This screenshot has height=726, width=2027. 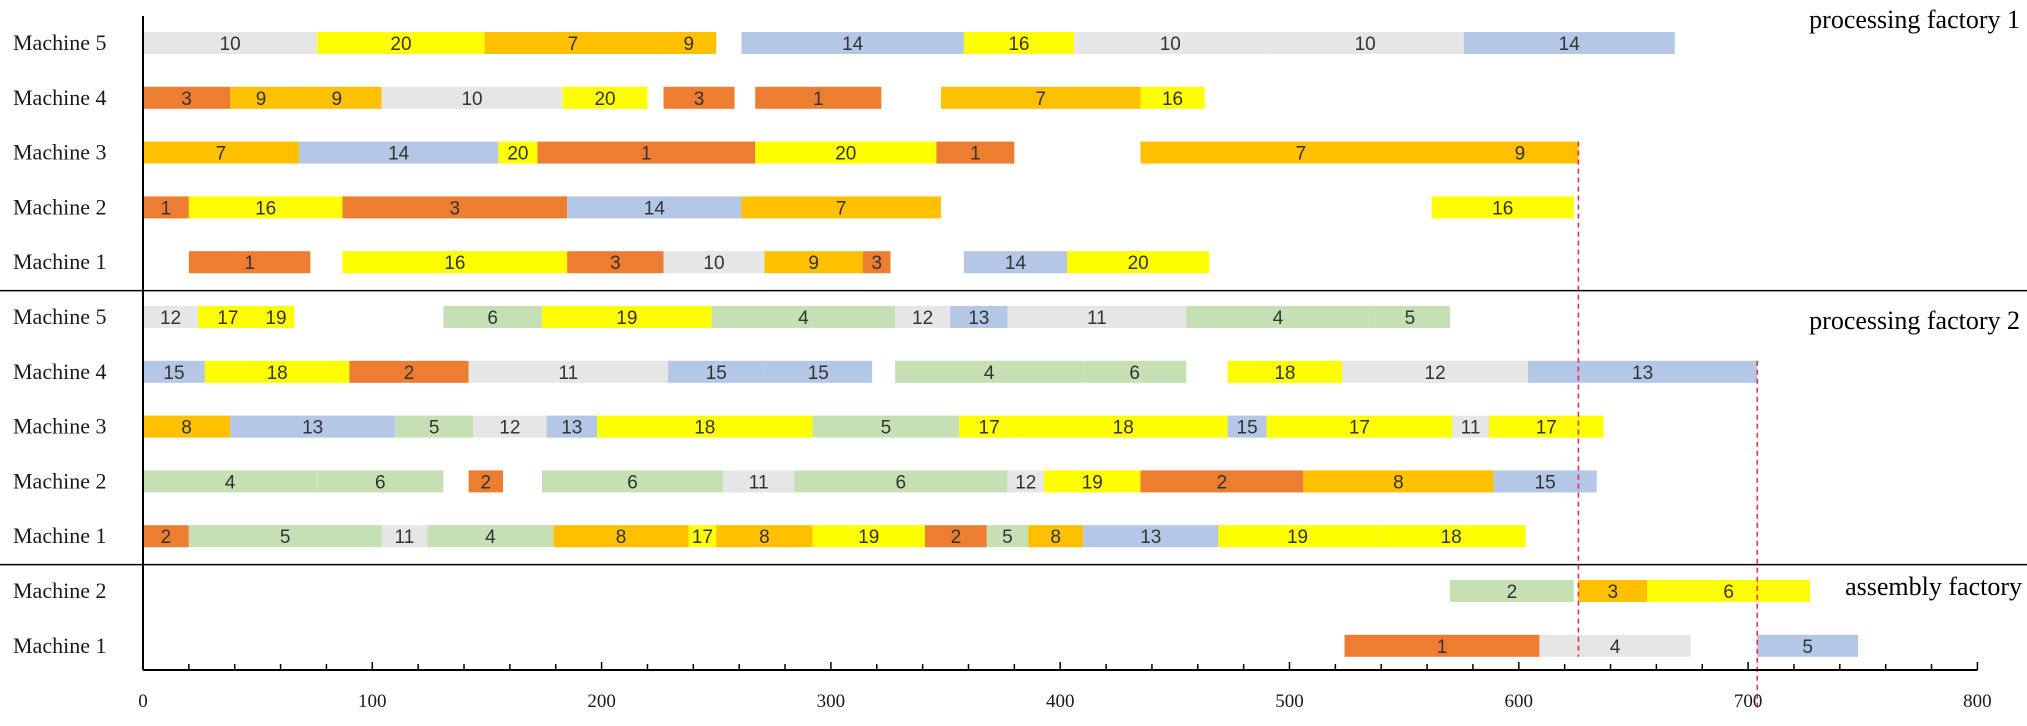 What do you see at coordinates (571, 428) in the screenshot?
I see `task-label: 13` at bounding box center [571, 428].